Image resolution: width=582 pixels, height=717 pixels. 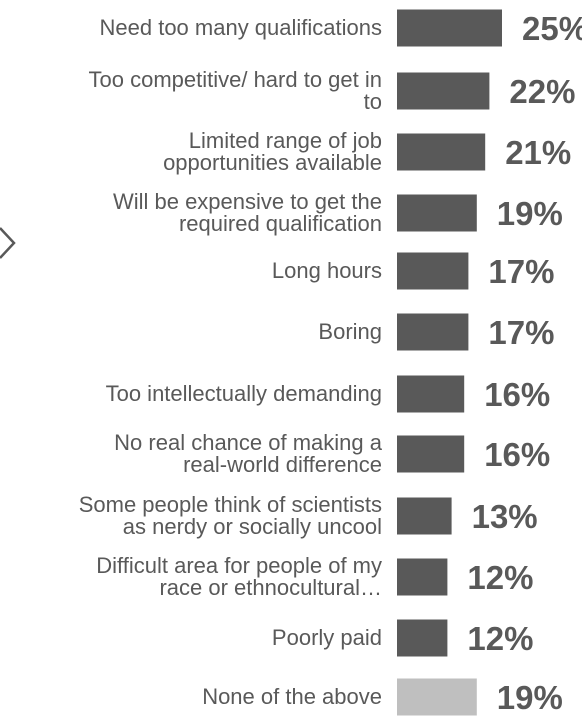 I want to click on category-label-line: Need too many qualifications, so click(x=241, y=27).